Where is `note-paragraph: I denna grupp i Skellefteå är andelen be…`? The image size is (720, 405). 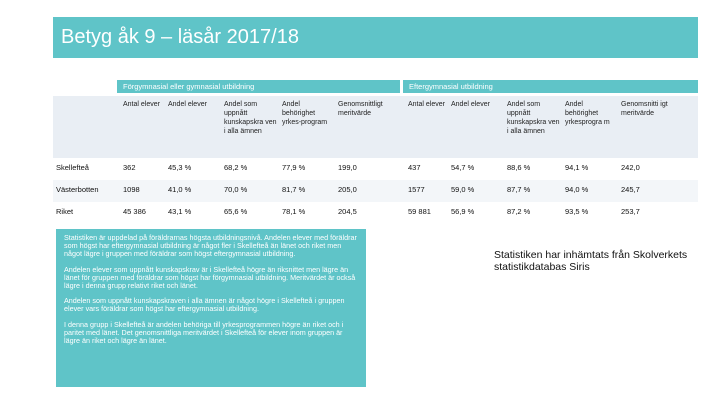
note-paragraph: I denna grupp i Skellefteå är andelen be… is located at coordinates (204, 332).